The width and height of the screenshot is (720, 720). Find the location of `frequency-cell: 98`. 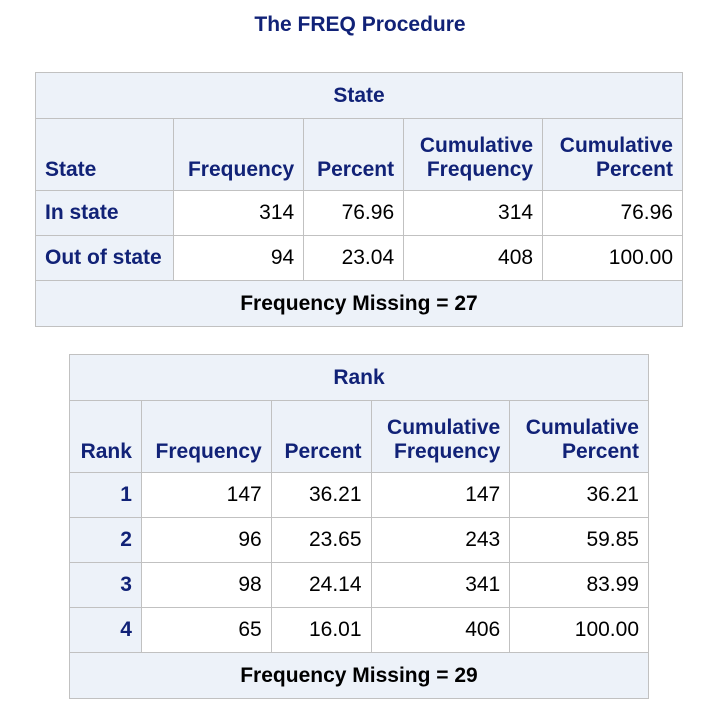

frequency-cell: 98 is located at coordinates (206, 585).